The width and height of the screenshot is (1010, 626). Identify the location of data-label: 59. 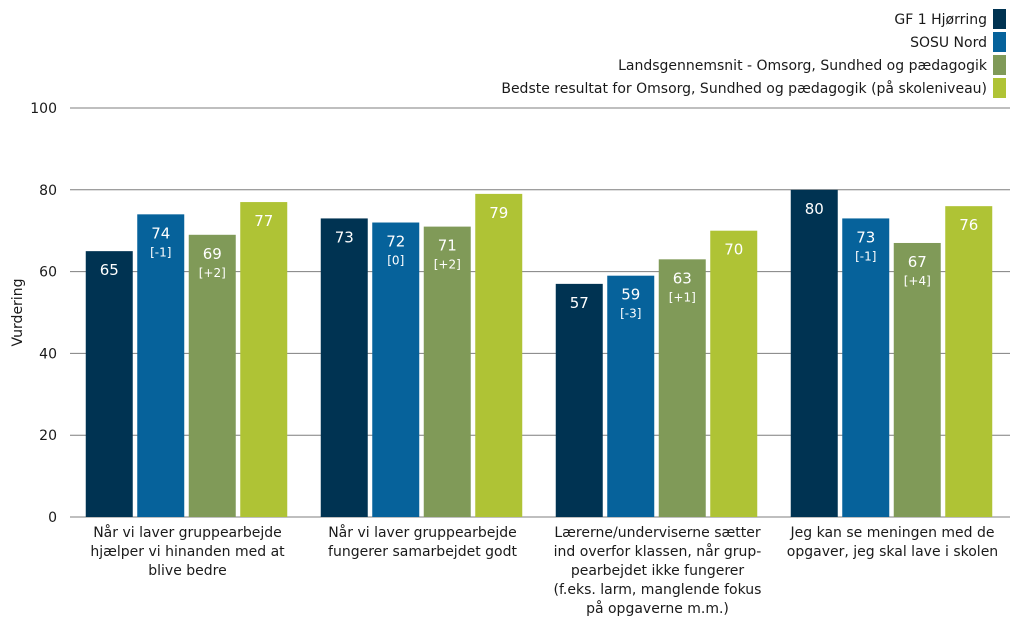
(630, 295).